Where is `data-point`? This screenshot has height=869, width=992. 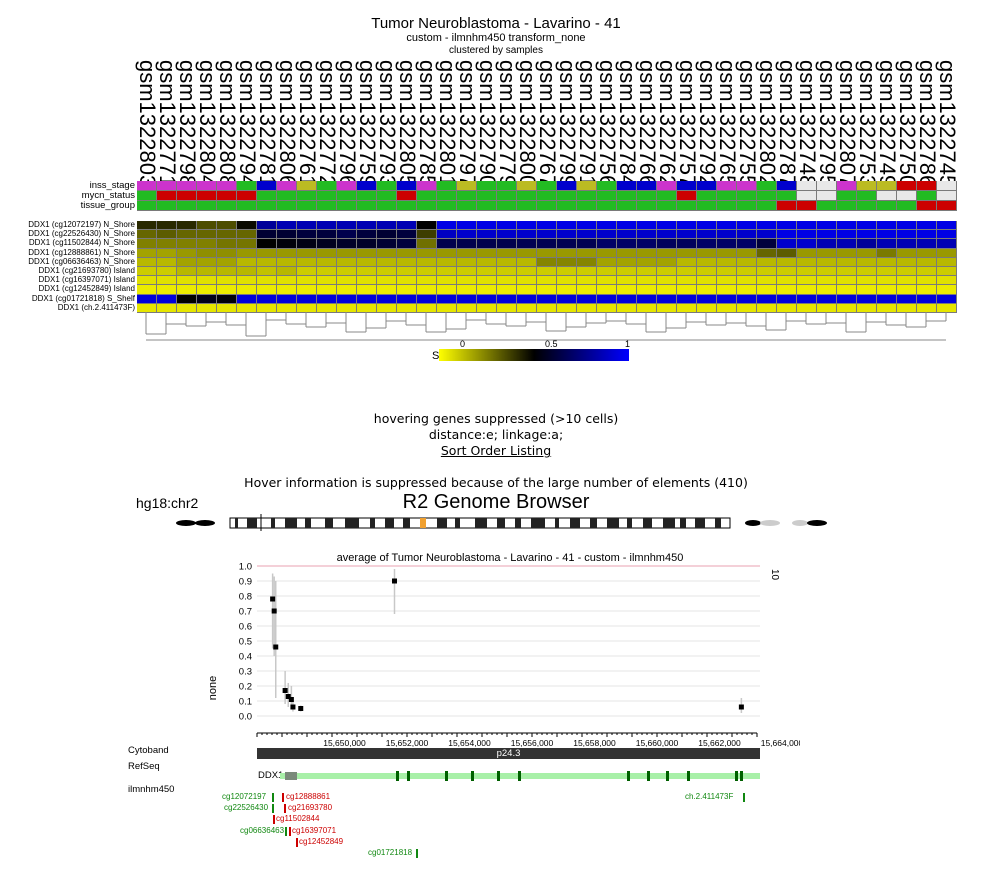 data-point is located at coordinates (273, 599).